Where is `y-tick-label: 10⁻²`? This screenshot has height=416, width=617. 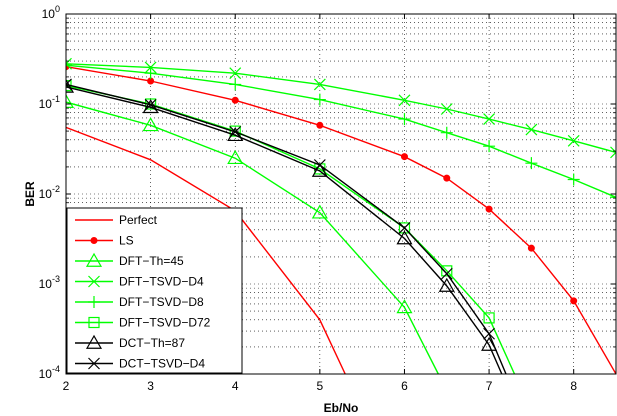
y-tick-label: 10⁻² is located at coordinates (49, 192).